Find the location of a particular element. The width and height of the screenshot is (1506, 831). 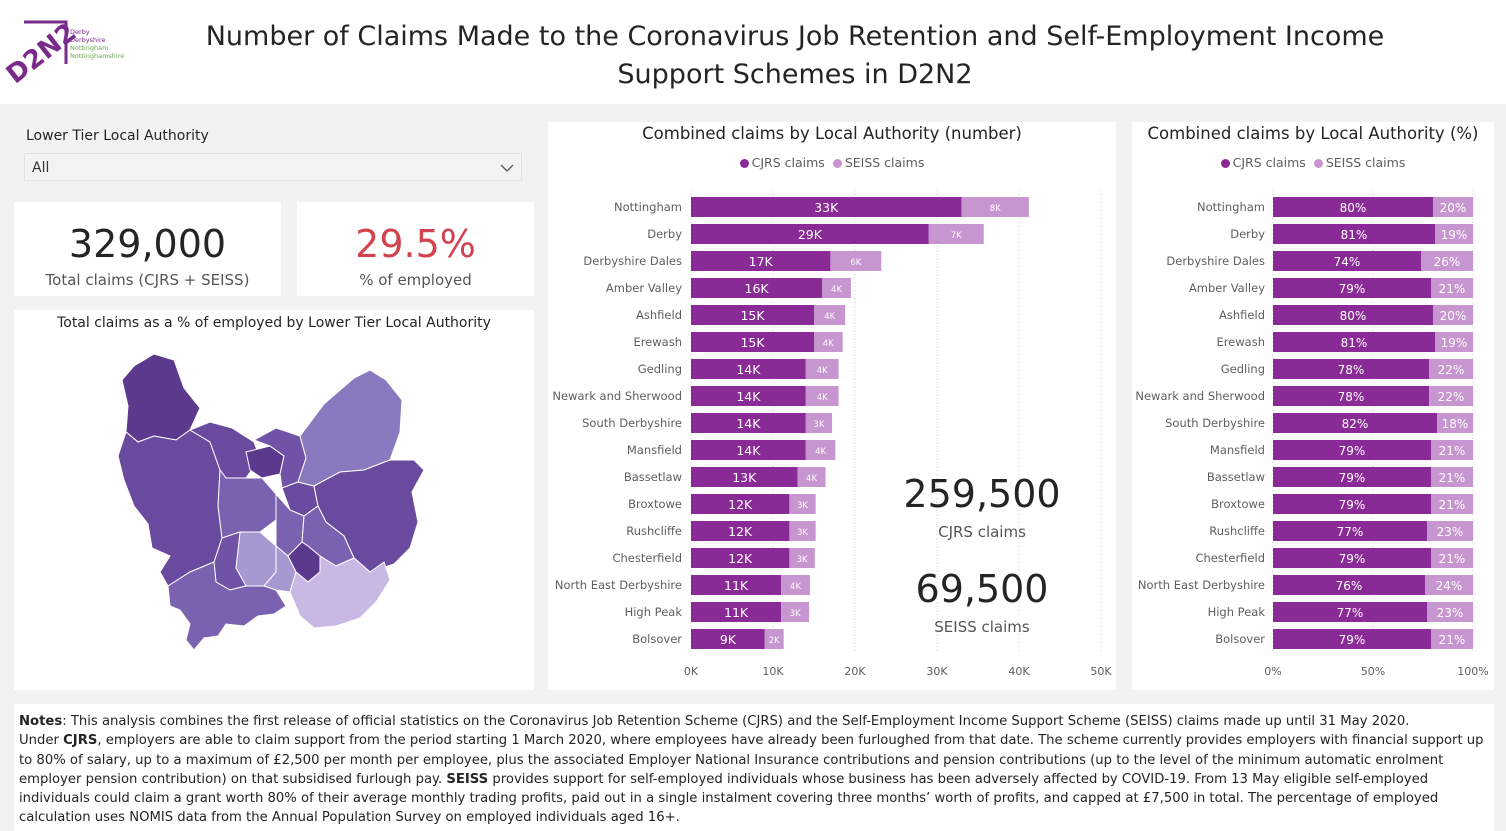

kpi-pct-card: 29.5% % of employed is located at coordinates (415, 249).